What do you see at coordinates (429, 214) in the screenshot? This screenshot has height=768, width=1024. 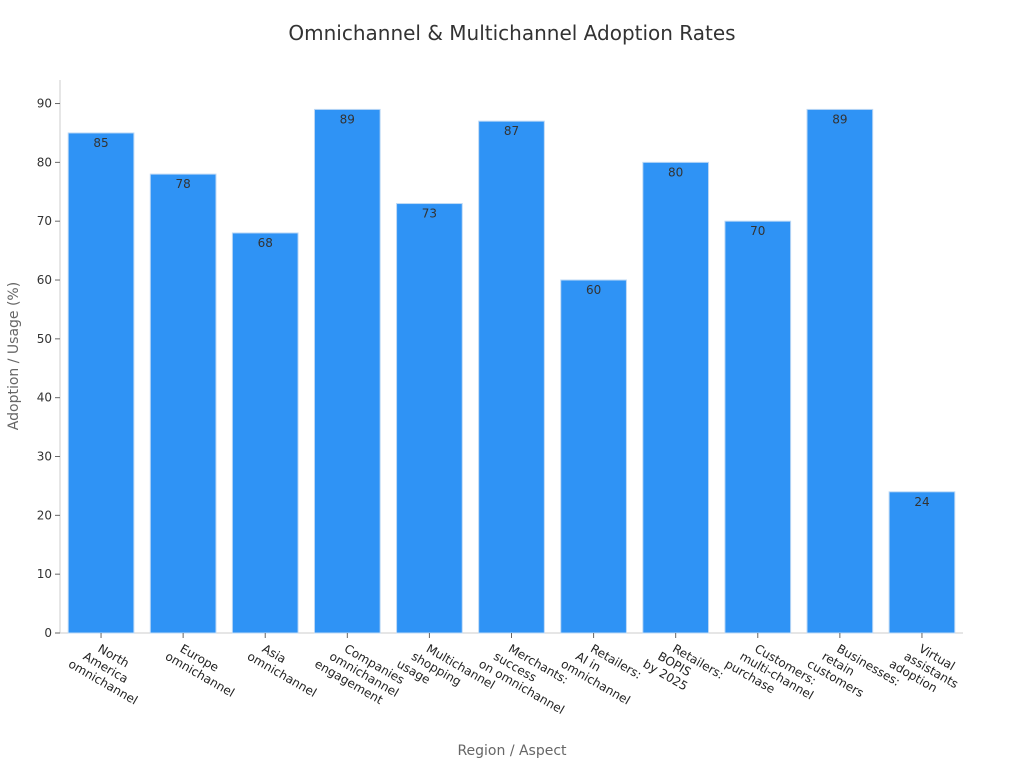 I see `bar-value-label: 73` at bounding box center [429, 214].